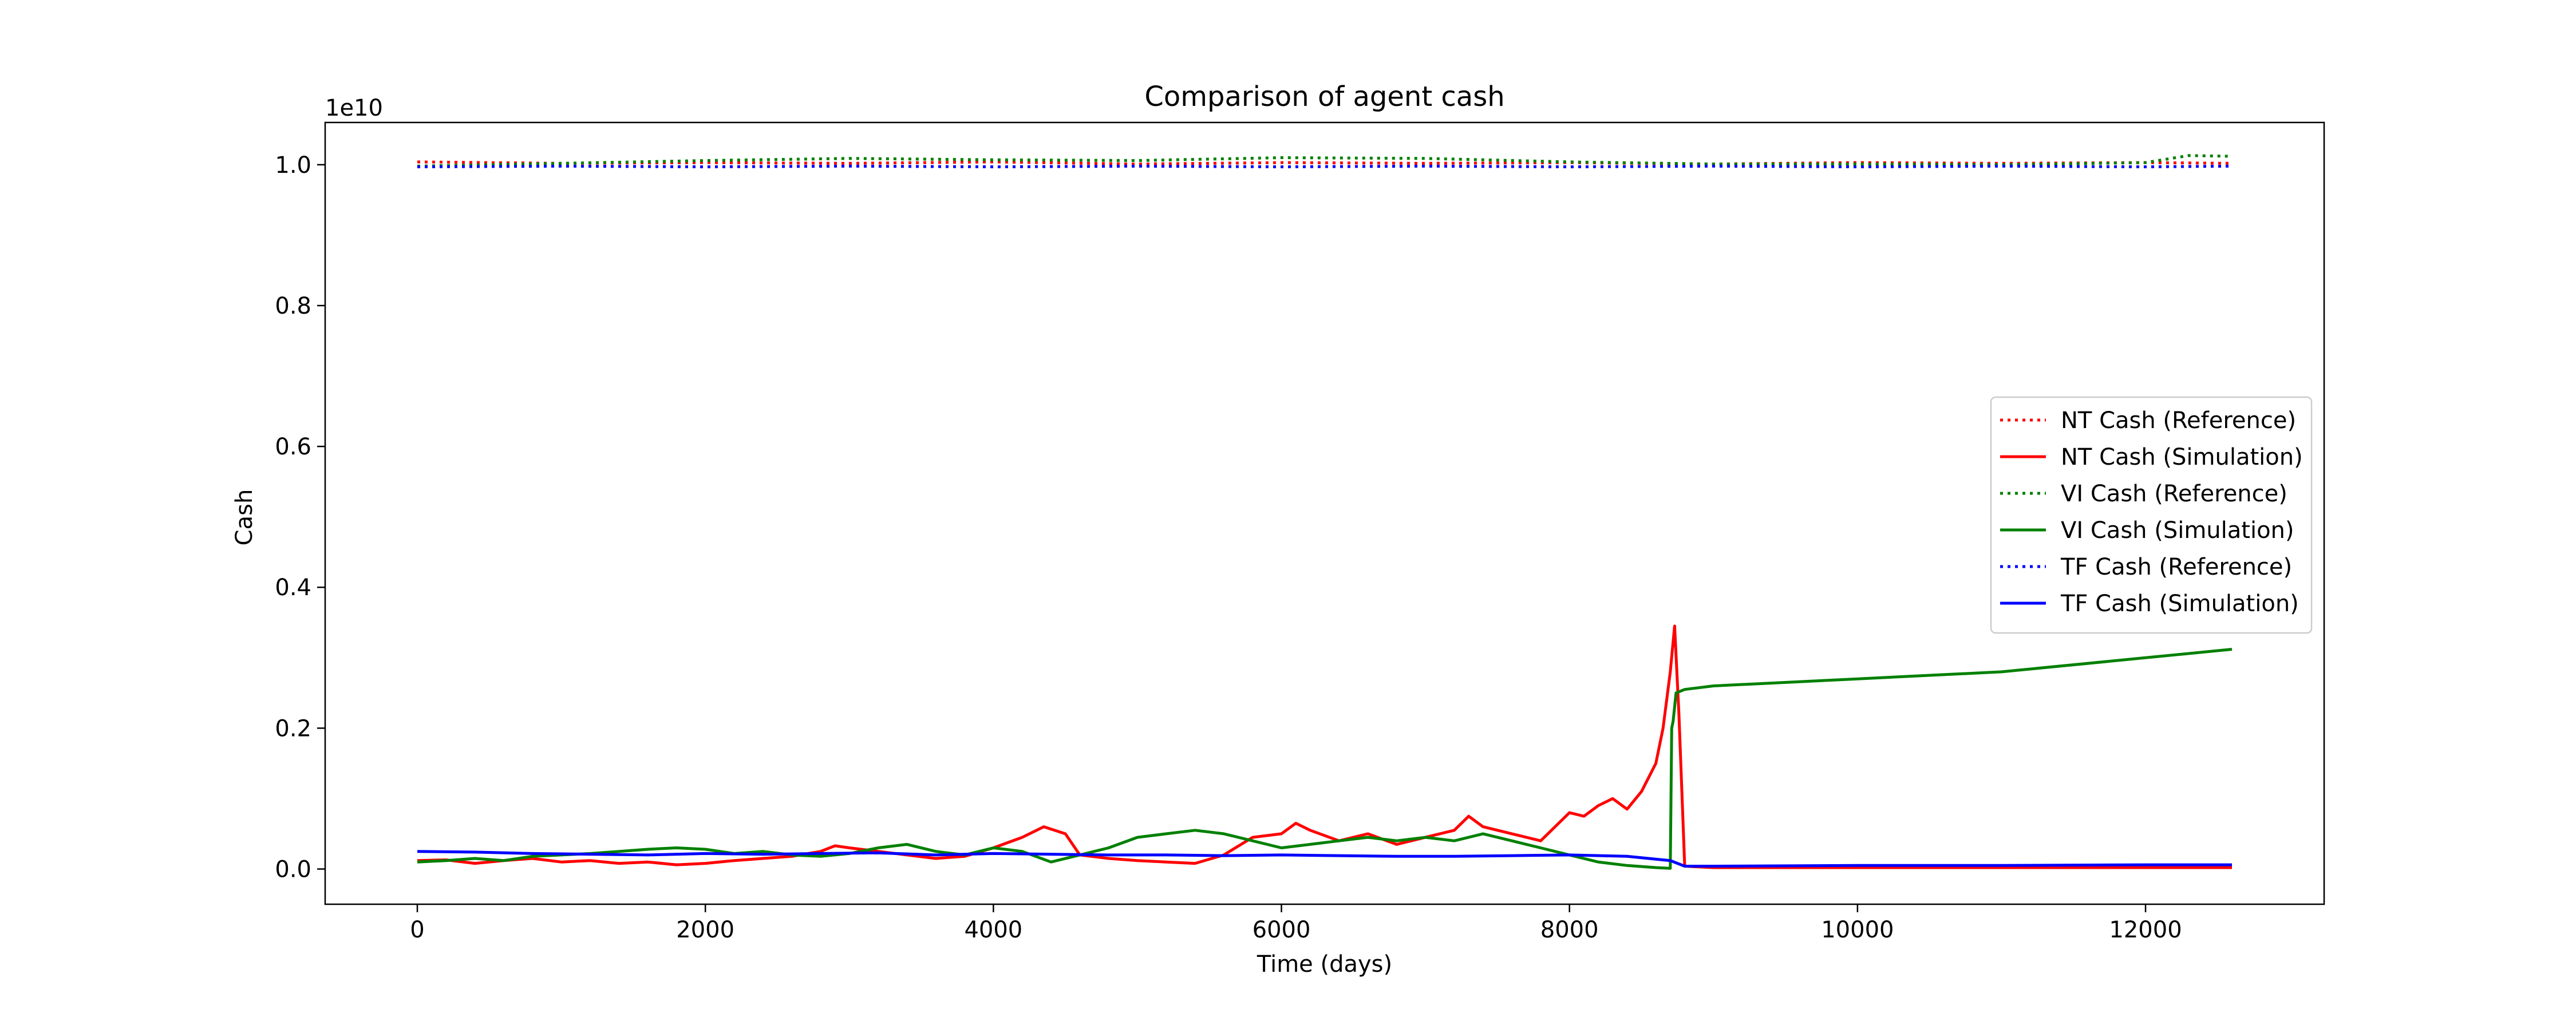  I want to click on legend-entry-label: VI Cash (Reference), so click(2174, 494).